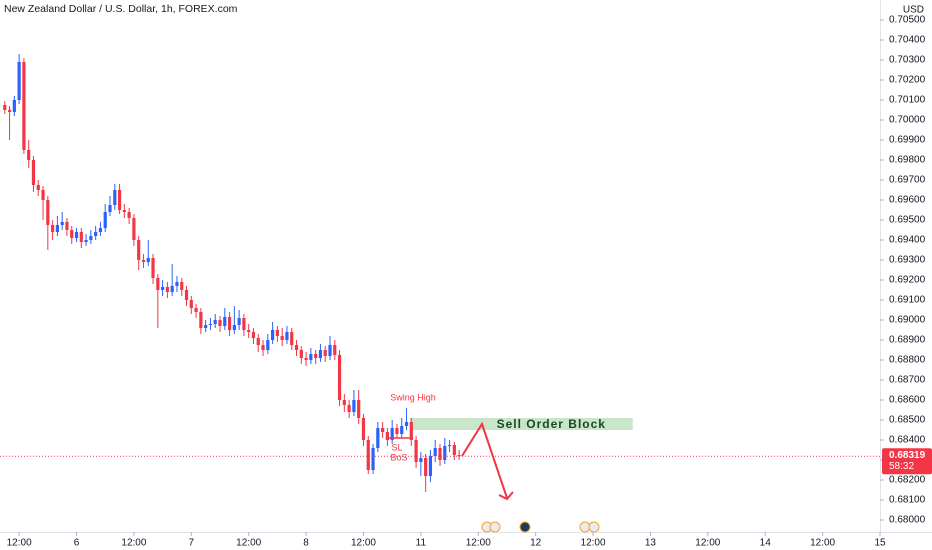  What do you see at coordinates (913, 10) in the screenshot?
I see `currency-label: USD` at bounding box center [913, 10].